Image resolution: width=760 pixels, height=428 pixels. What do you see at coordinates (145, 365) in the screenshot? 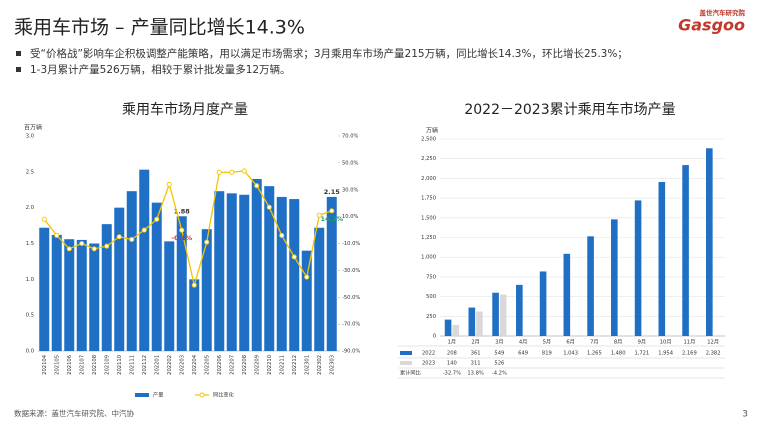
I see `x-tick-label: 202112` at bounding box center [145, 365].